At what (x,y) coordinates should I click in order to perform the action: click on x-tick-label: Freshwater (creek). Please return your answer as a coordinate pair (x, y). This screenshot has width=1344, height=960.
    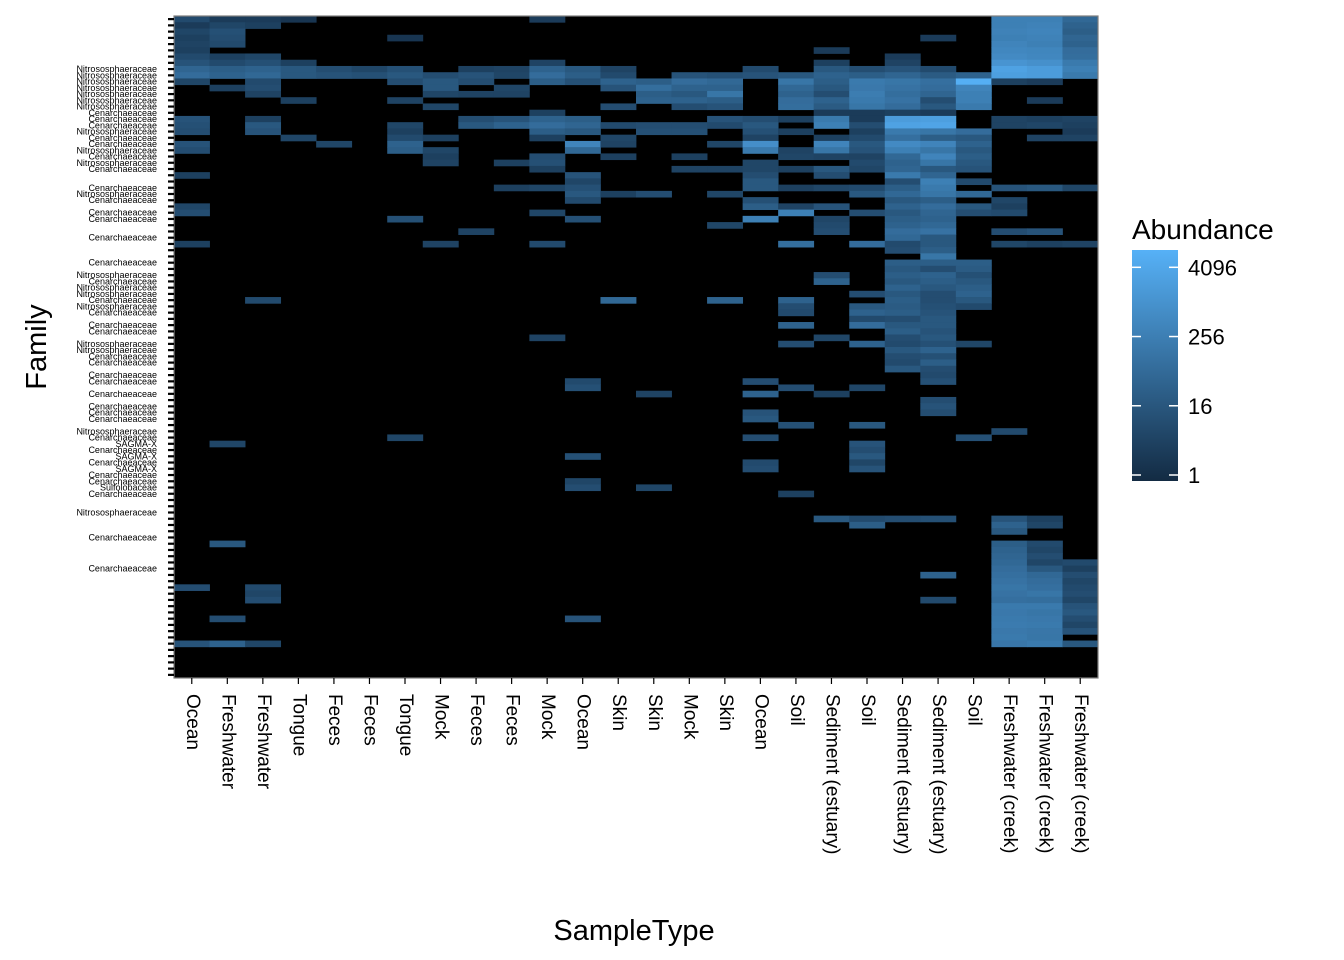
    Looking at the image, I should click on (1045, 773).